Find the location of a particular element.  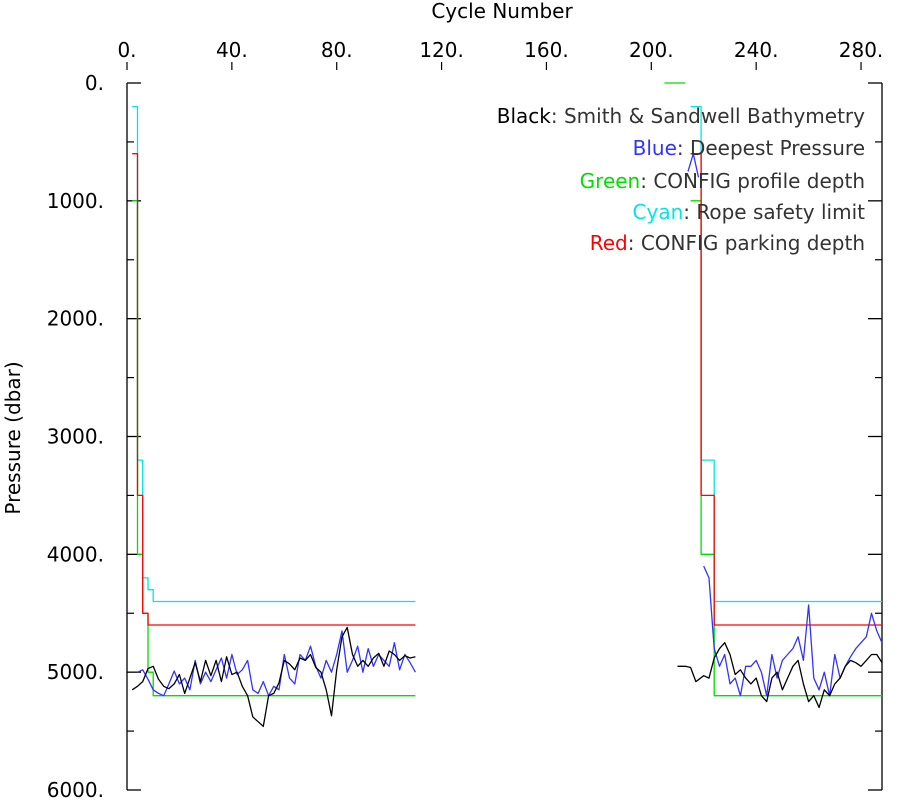

series-config-parking-depth-line is located at coordinates (786, 389).